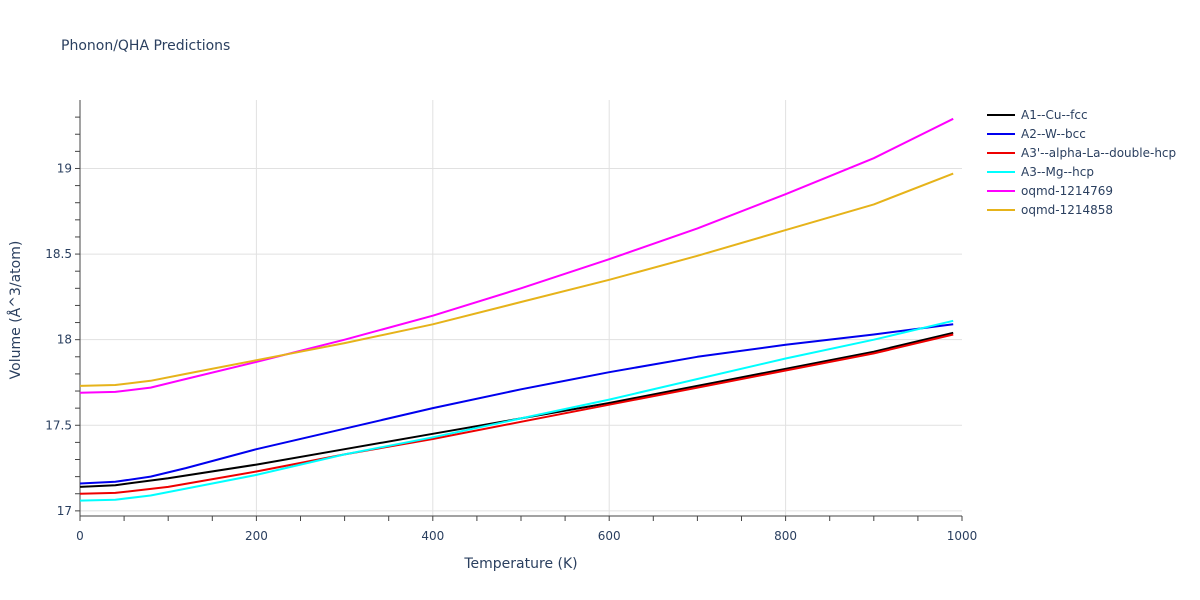  Describe the element at coordinates (962, 536) in the screenshot. I see `x-tick-label: 1000` at that location.